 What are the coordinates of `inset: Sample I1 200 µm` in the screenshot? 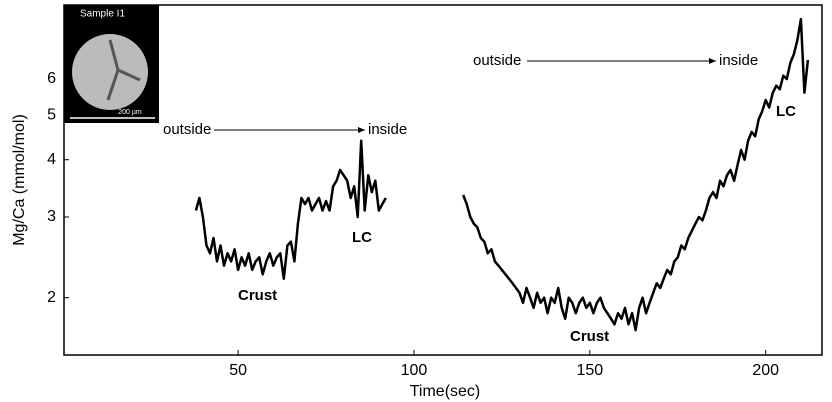 It's located at (111, 64).